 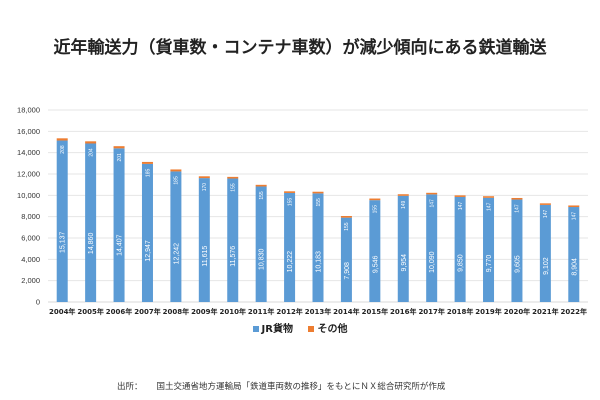 I want to click on legend-swatch-other, so click(x=311, y=329).